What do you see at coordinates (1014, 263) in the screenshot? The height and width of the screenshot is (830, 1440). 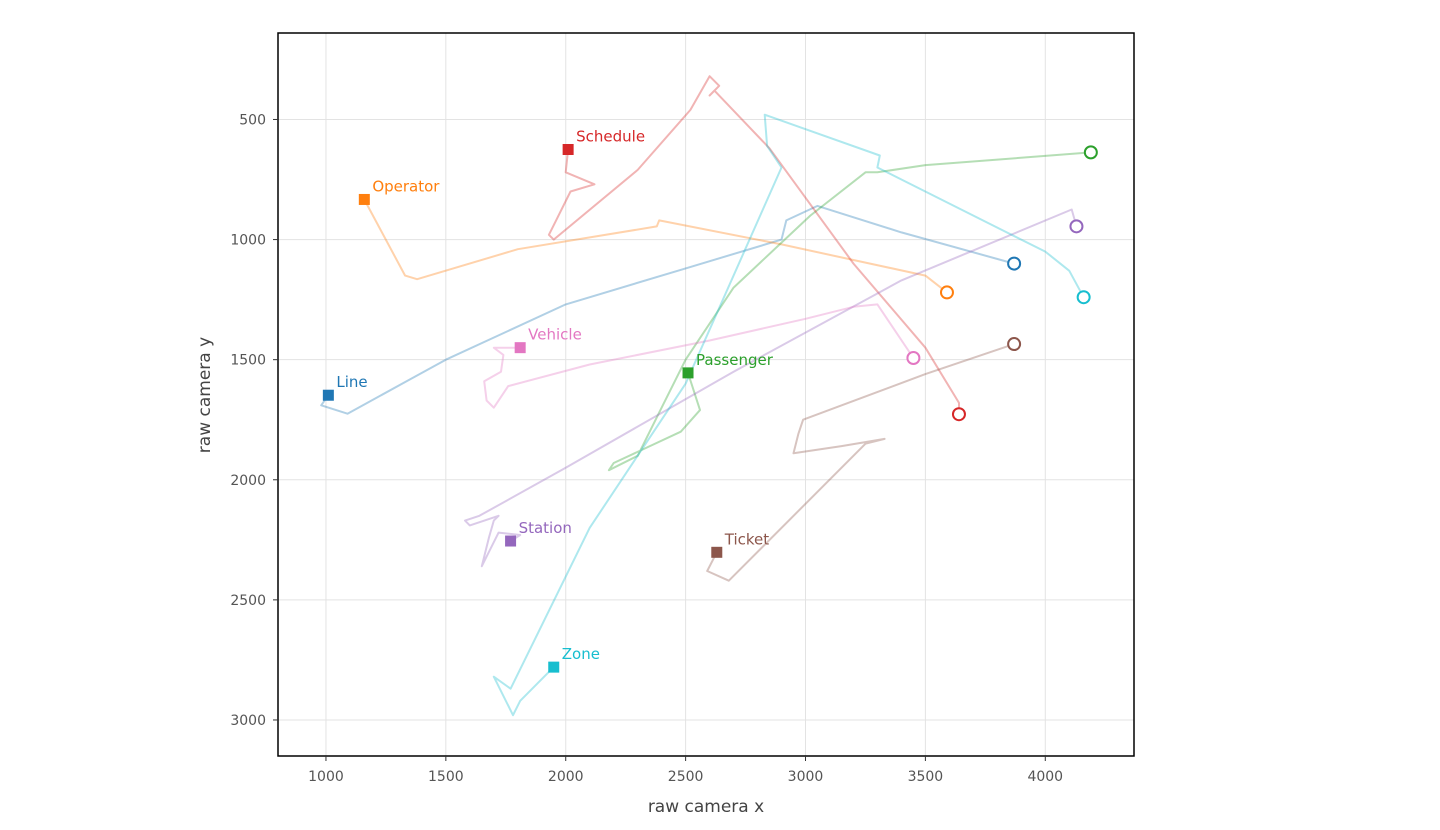 I see `line-end-marker` at bounding box center [1014, 263].